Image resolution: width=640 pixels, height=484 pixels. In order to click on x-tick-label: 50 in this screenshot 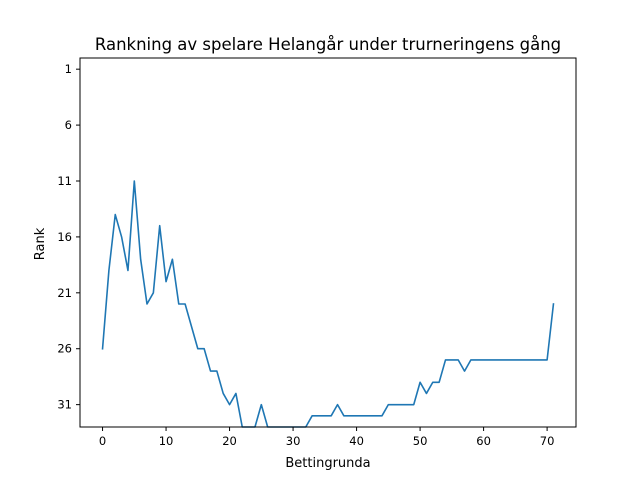, I will do `click(420, 441)`.